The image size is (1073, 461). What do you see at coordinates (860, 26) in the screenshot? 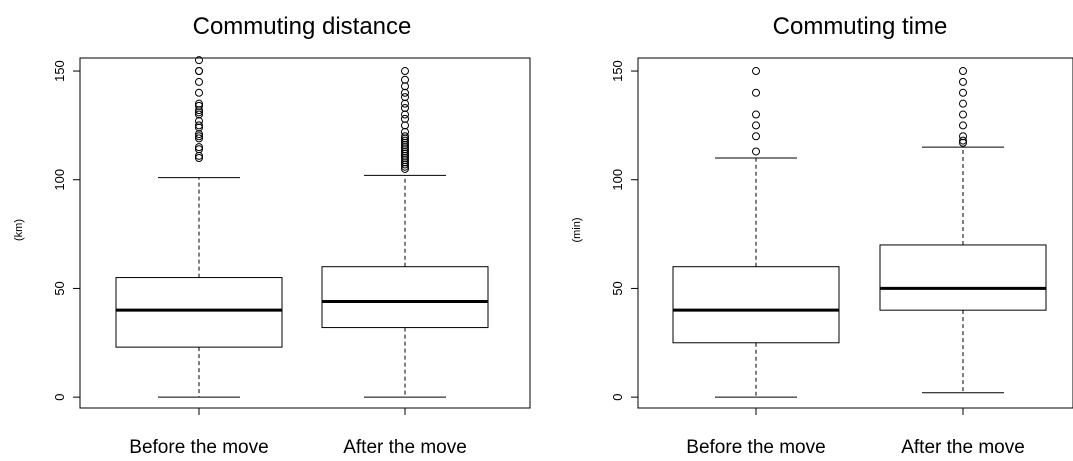
I see `chart-title: Commuting time` at bounding box center [860, 26].